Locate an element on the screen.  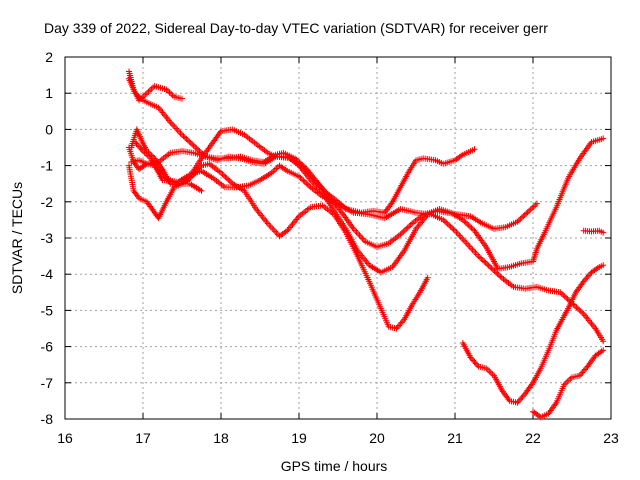
x-tick-label: 19 is located at coordinates (299, 438).